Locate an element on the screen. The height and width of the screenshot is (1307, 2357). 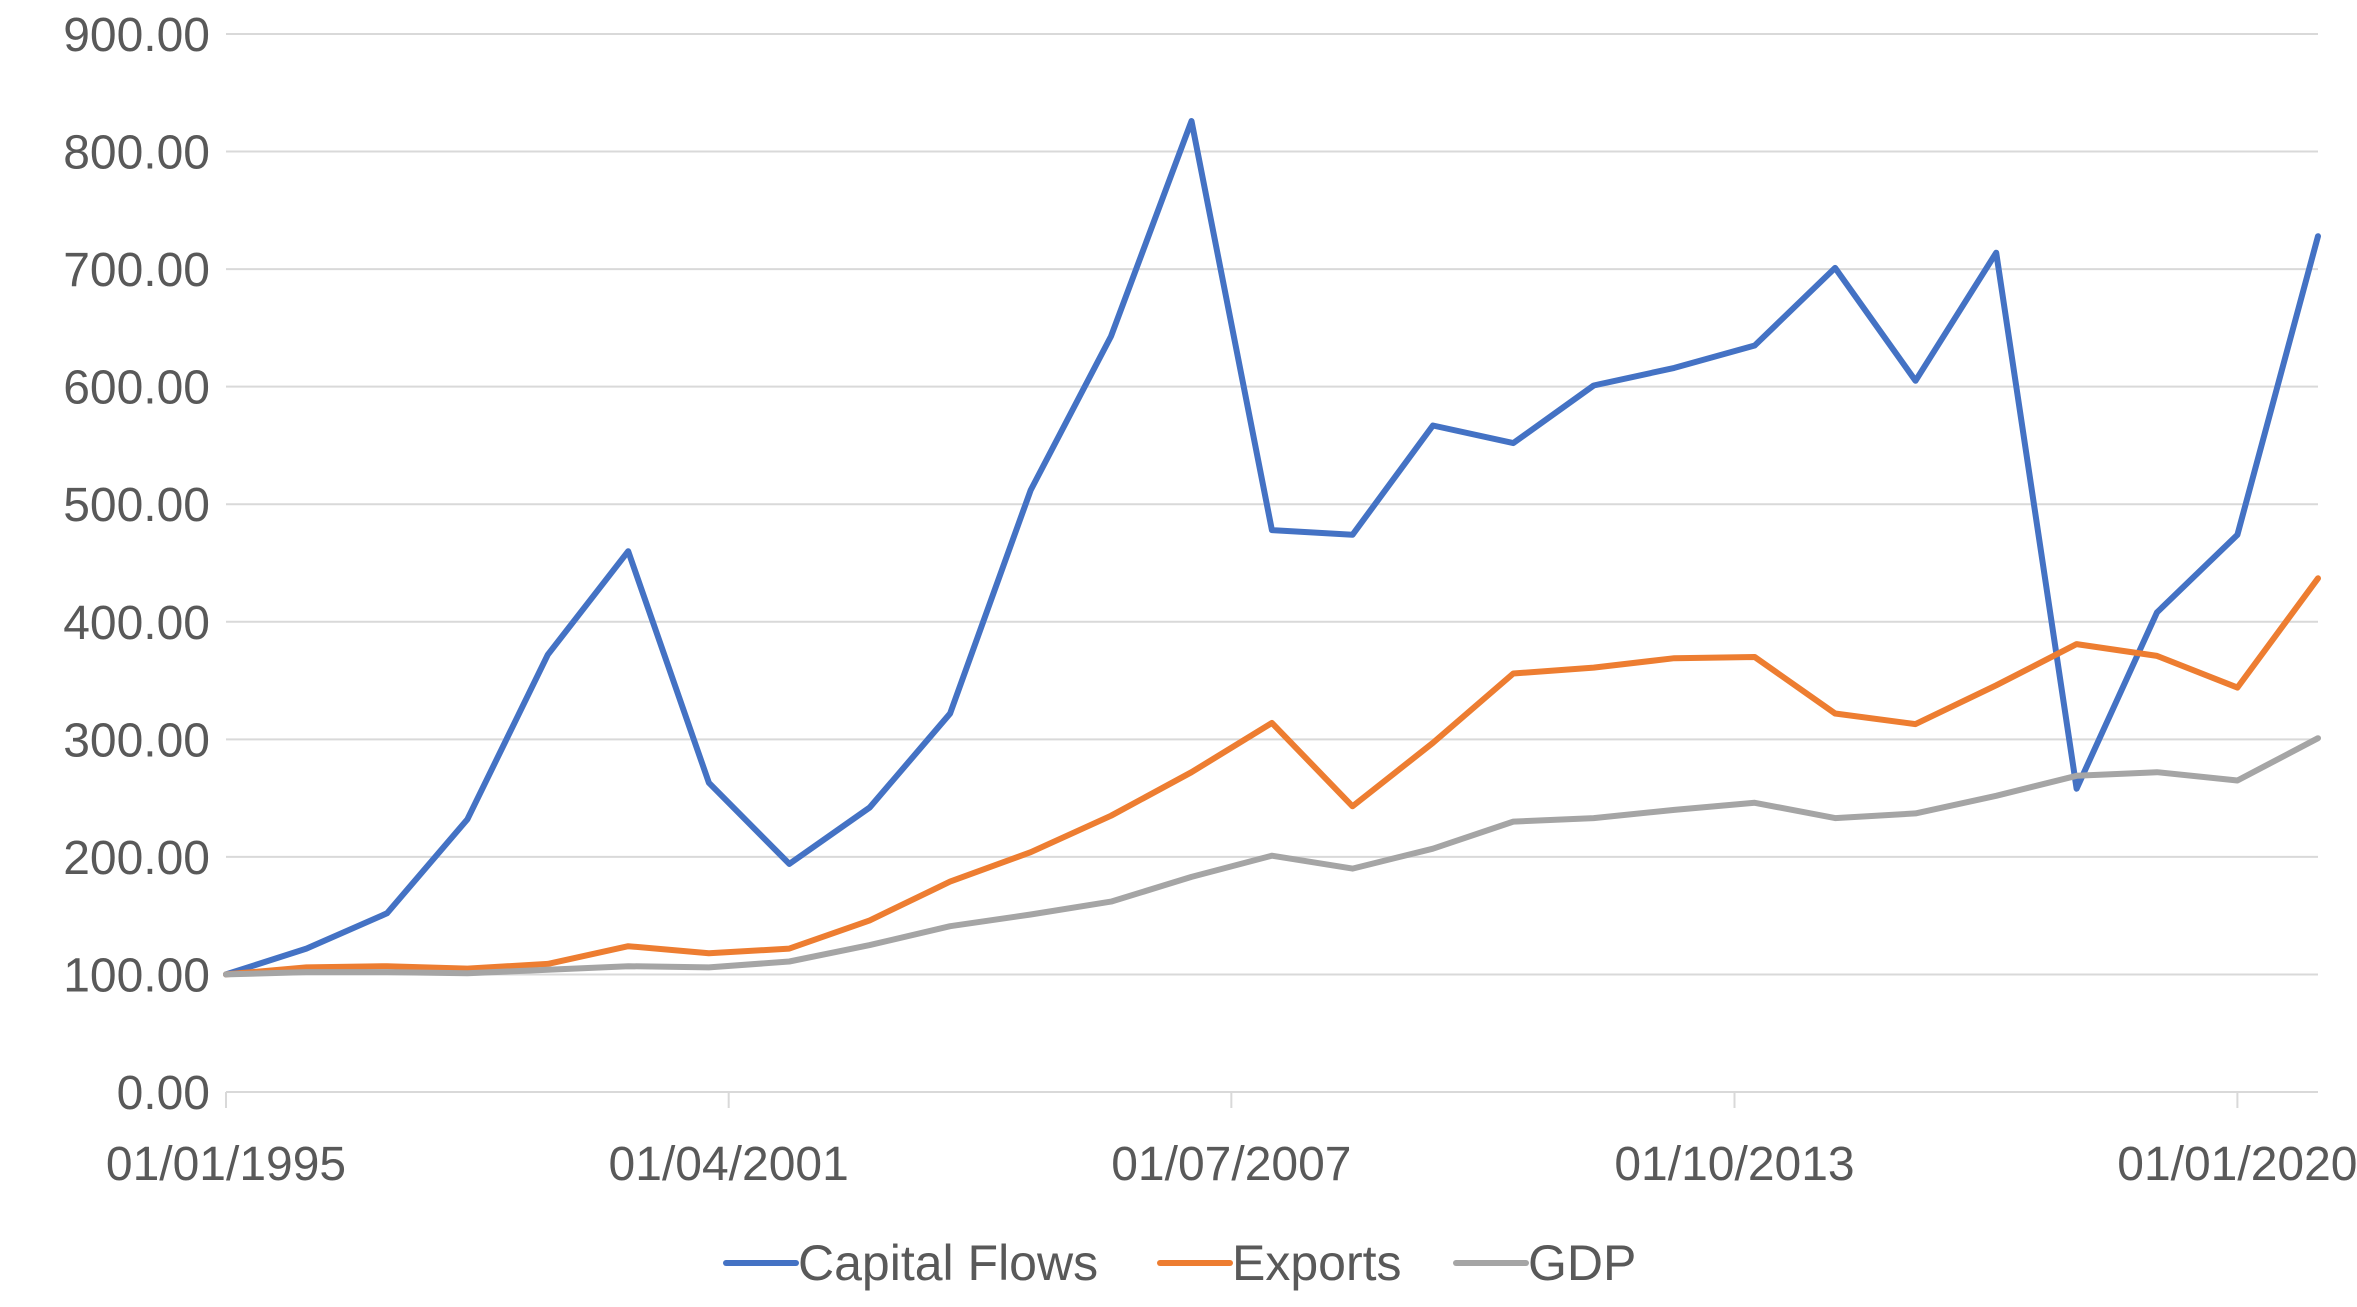
legend-label-capital-flows: Capital Flows is located at coordinates (948, 1263).